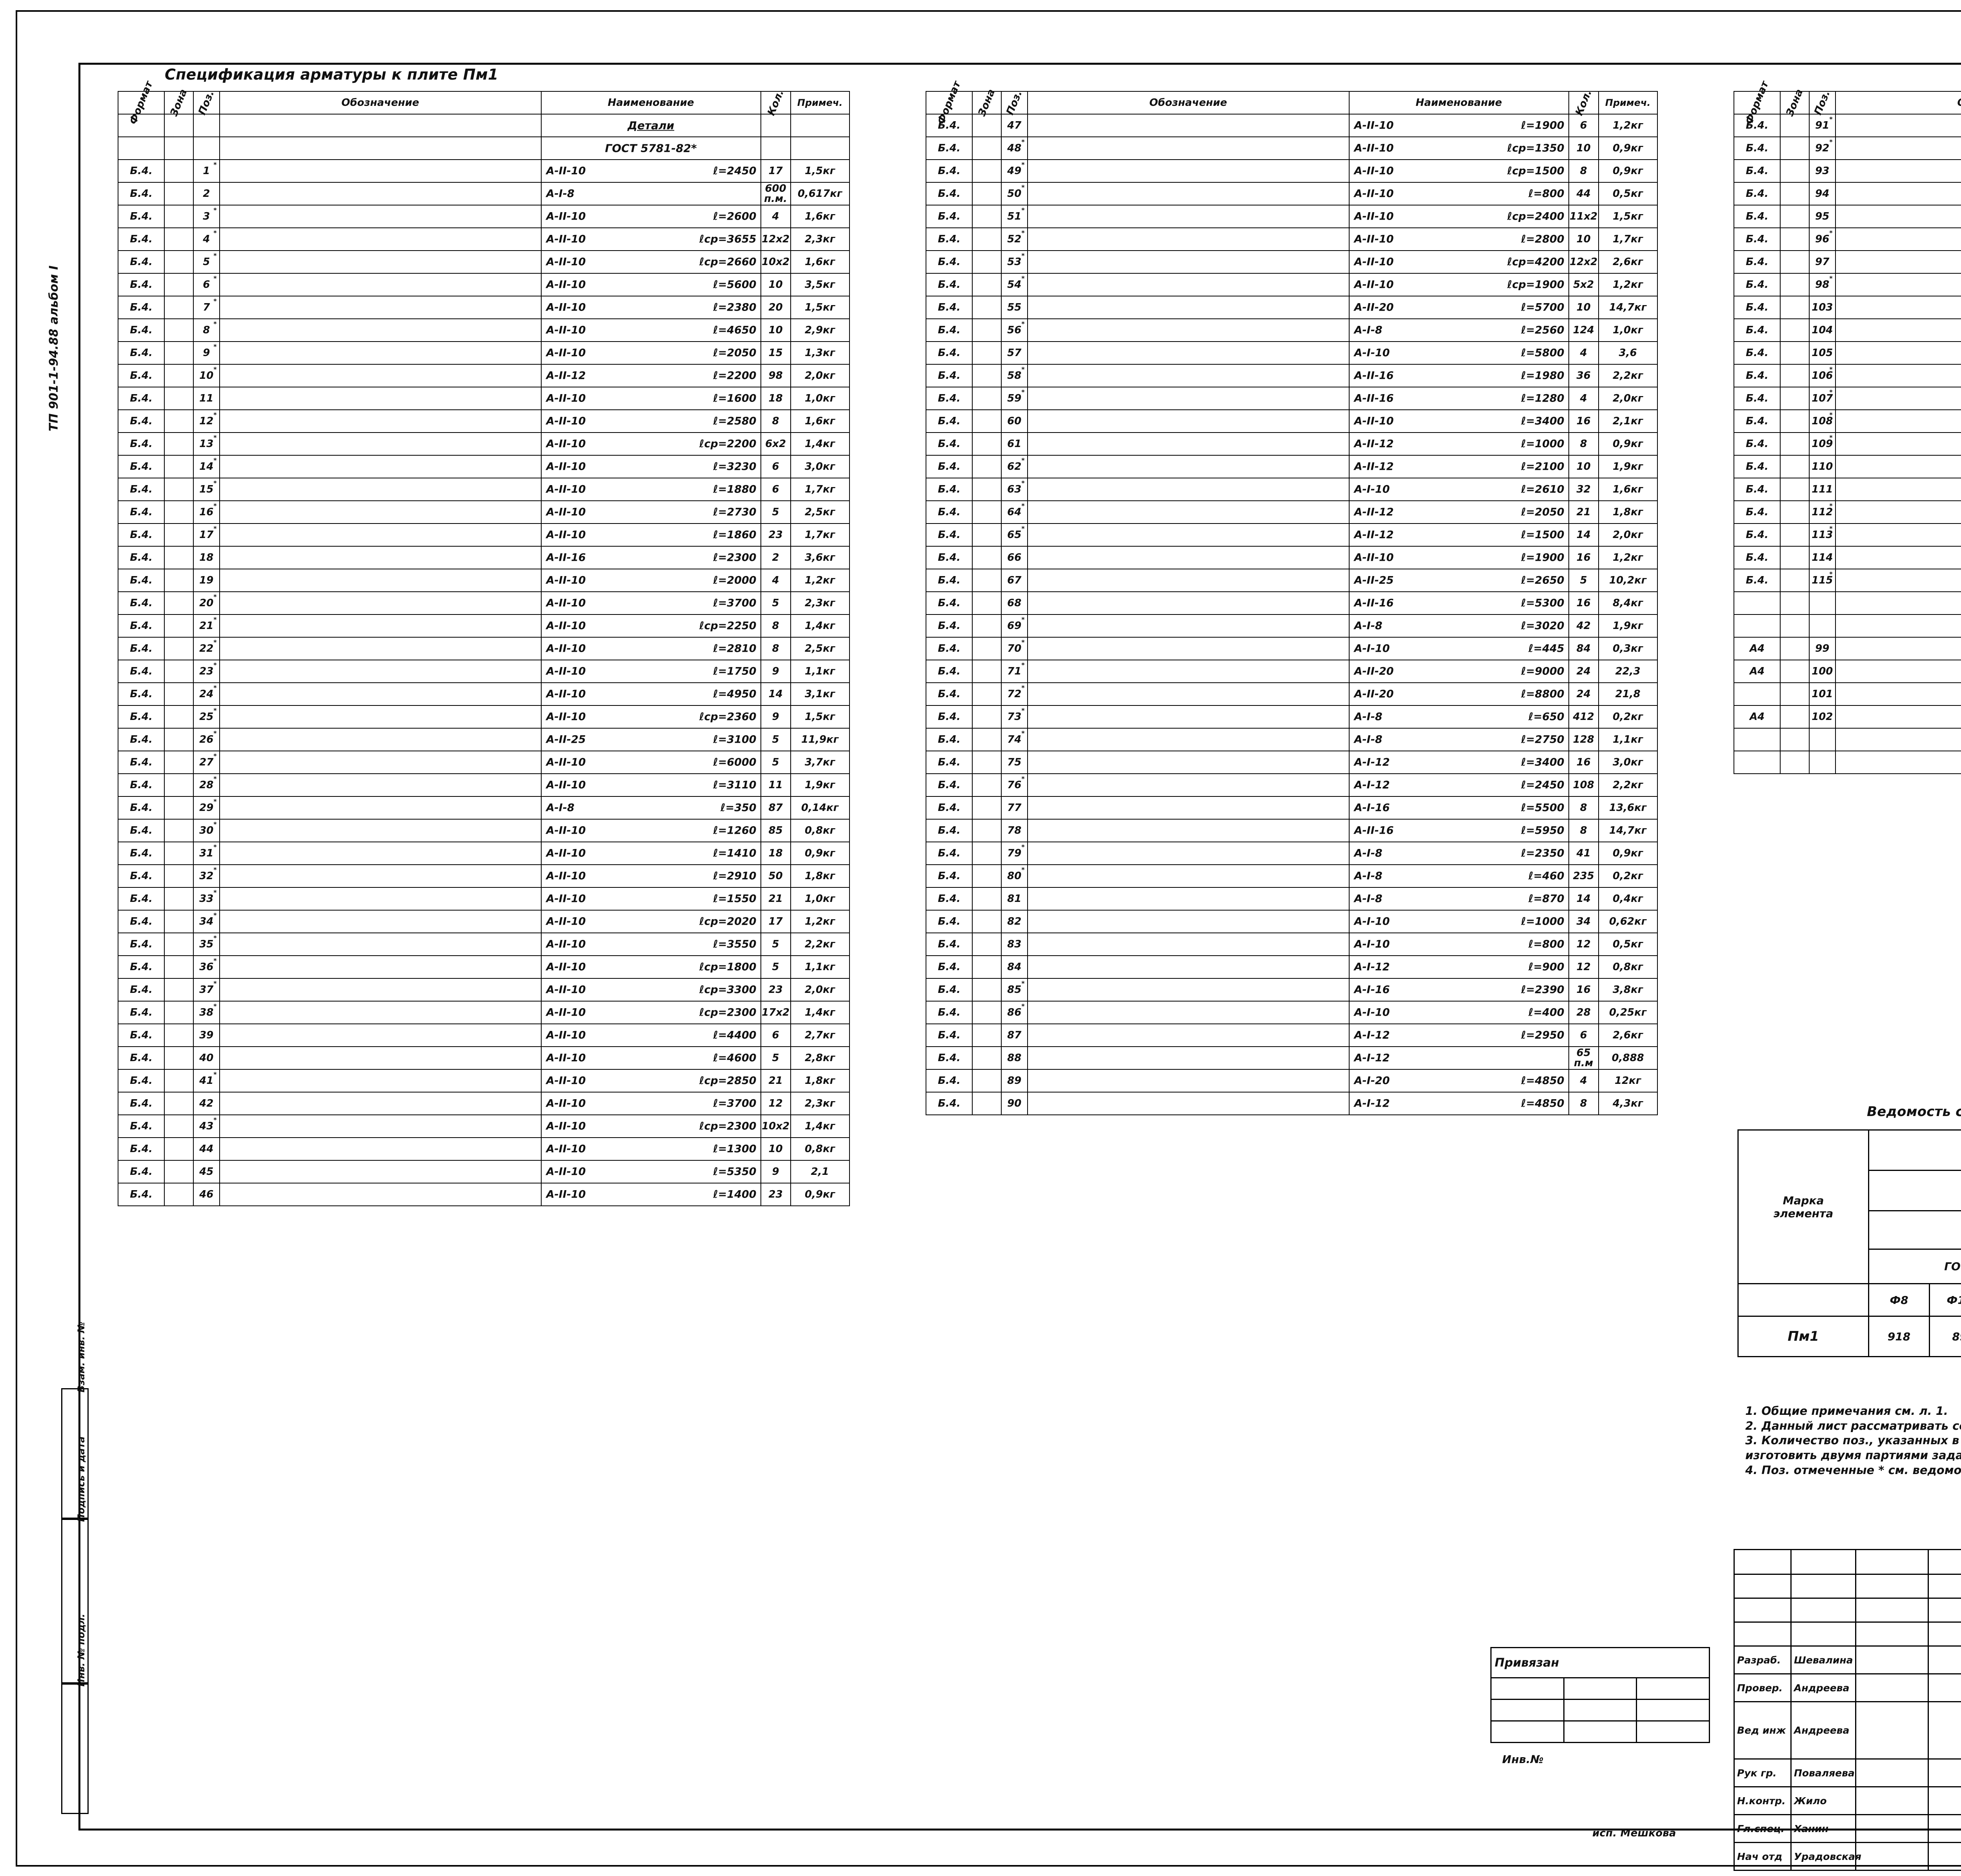  I want to click on cell-poz: 89, so click(1014, 1081).